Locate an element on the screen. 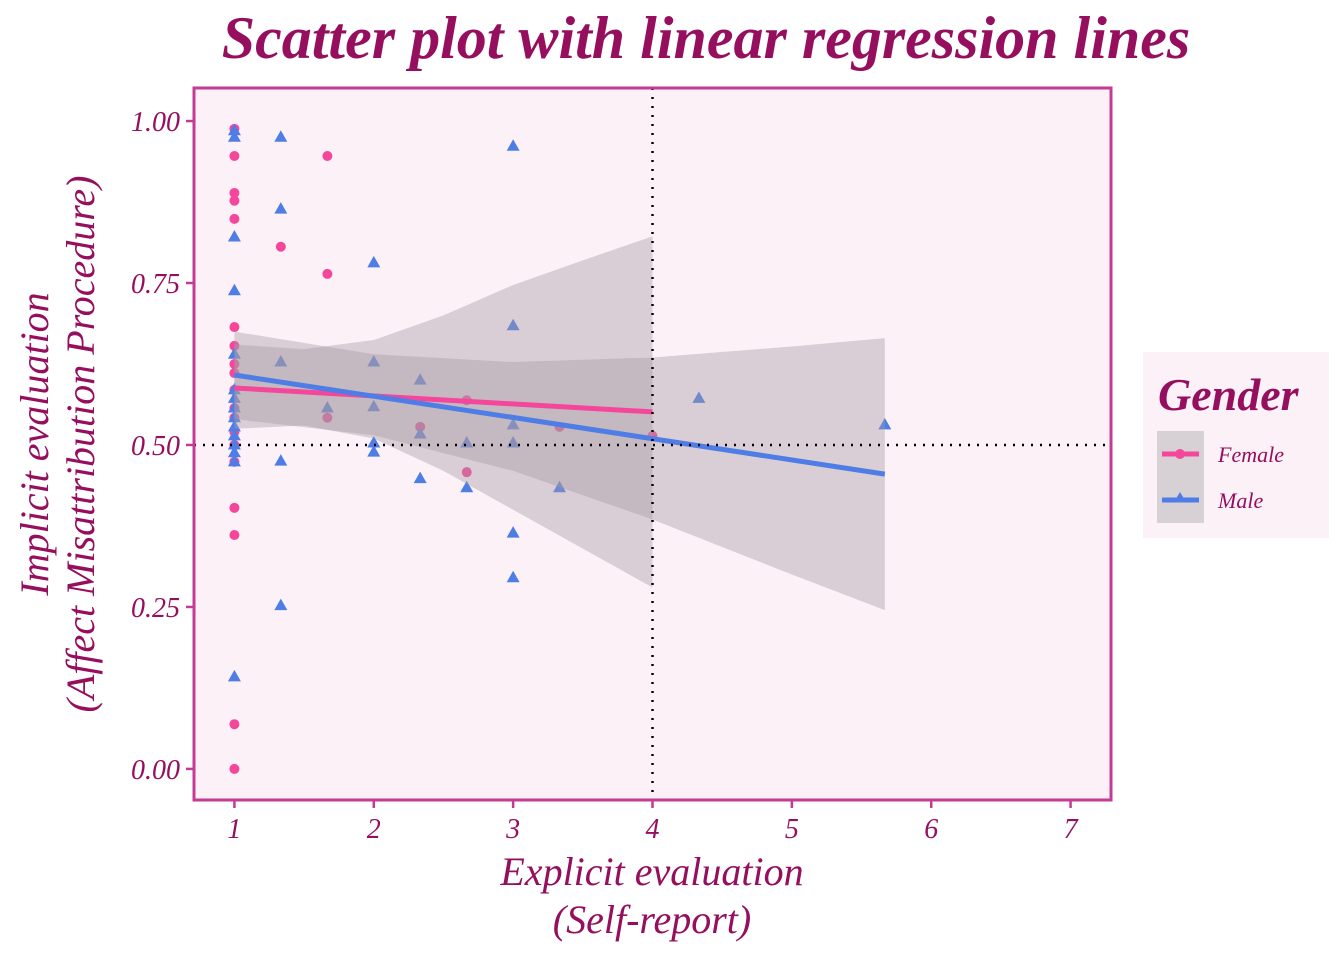 The height and width of the screenshot is (965, 1344). x-tick-label: 5 is located at coordinates (792, 829).